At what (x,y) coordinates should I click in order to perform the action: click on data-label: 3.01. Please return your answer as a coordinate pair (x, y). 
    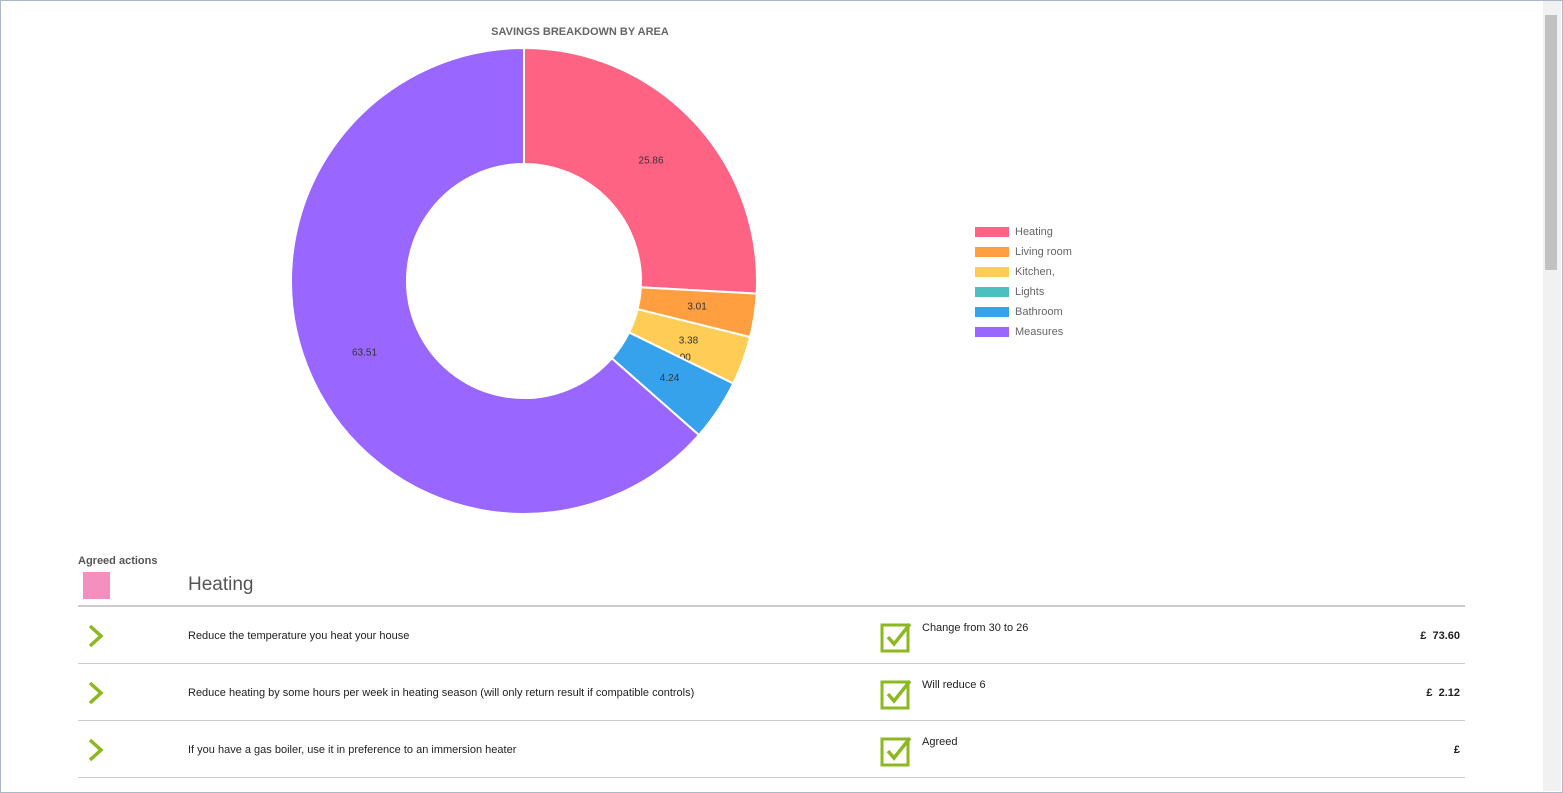
    Looking at the image, I should click on (697, 307).